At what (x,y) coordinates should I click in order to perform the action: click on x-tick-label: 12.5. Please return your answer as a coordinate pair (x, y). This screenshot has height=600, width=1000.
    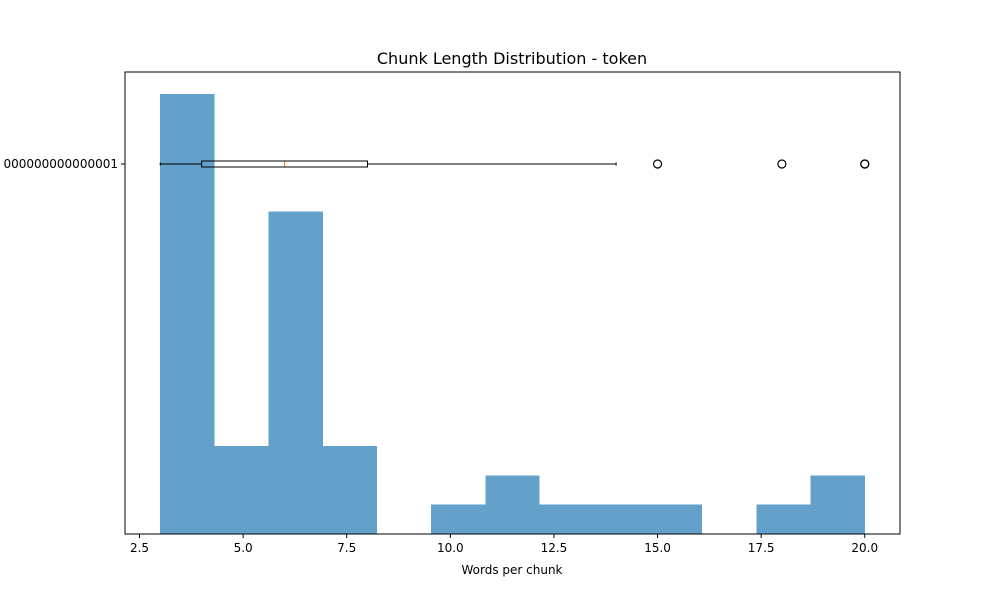
    Looking at the image, I should click on (554, 548).